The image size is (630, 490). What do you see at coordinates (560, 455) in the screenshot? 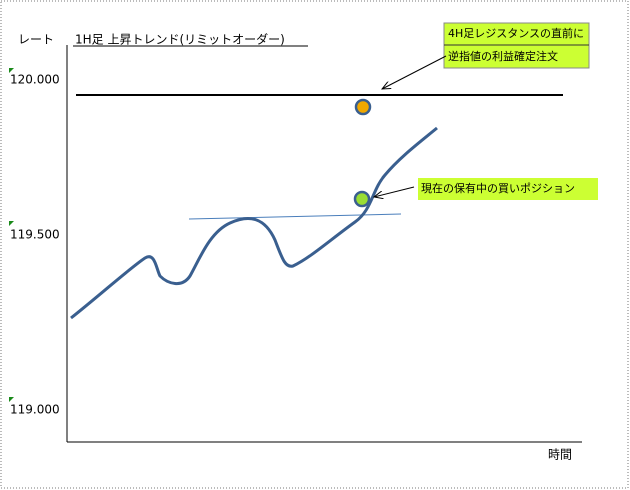
I see `x-axis-label: 時間` at bounding box center [560, 455].